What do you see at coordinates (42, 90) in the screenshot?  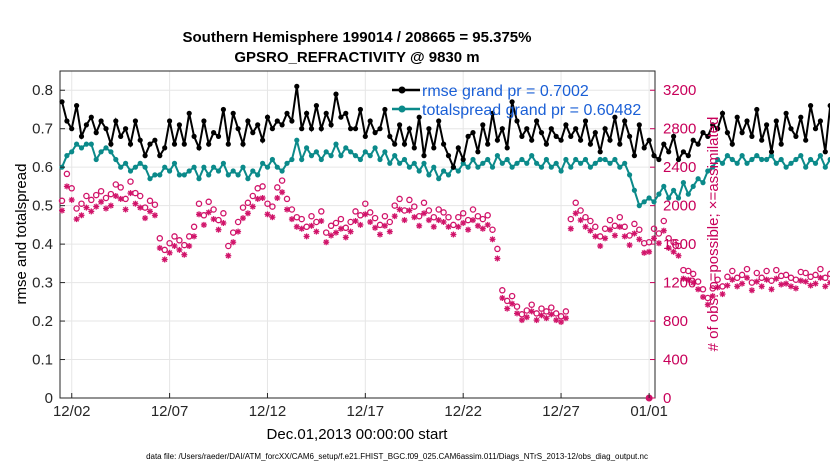 I see `left-tick-label: 0.8` at bounding box center [42, 90].